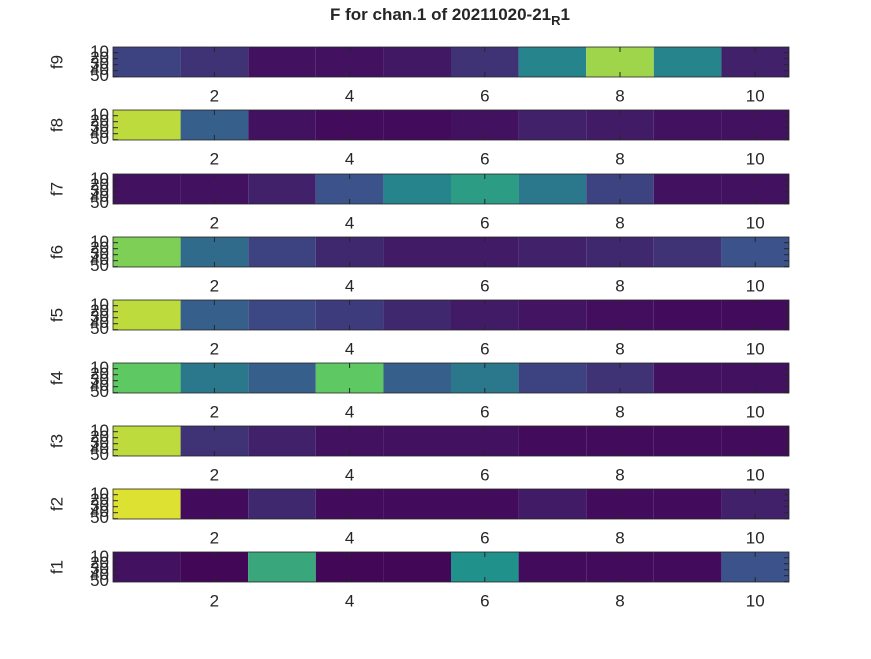 The image size is (871, 659). I want to click on y-axis-label: f3, so click(56, 441).